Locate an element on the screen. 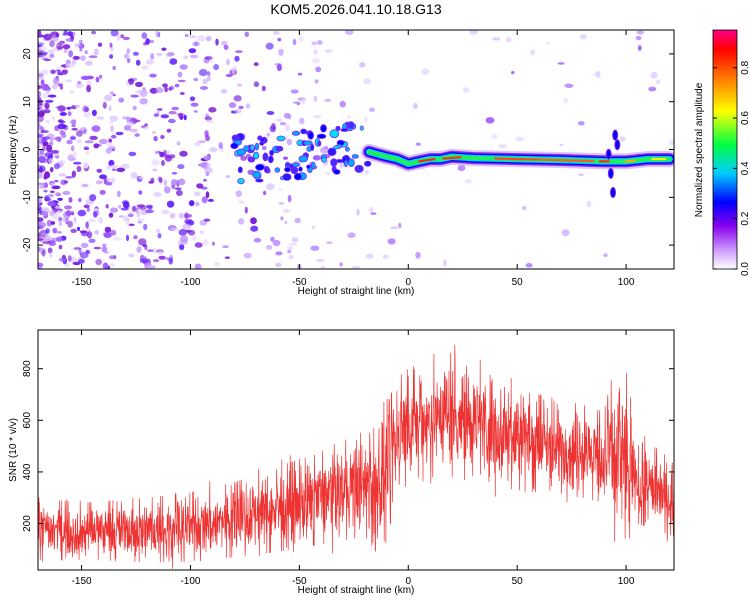  snr-x-tick-label: 100 is located at coordinates (626, 581).